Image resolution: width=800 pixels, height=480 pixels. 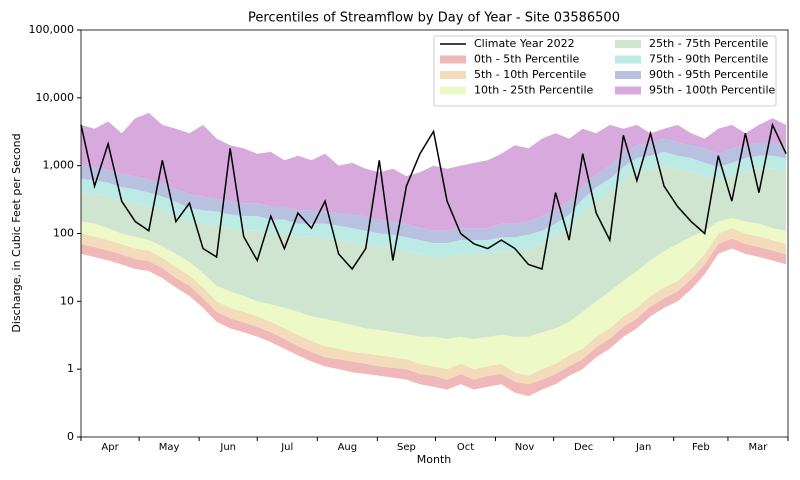 I want to click on legend-label: 25th - 75th Percentile, so click(x=709, y=43).